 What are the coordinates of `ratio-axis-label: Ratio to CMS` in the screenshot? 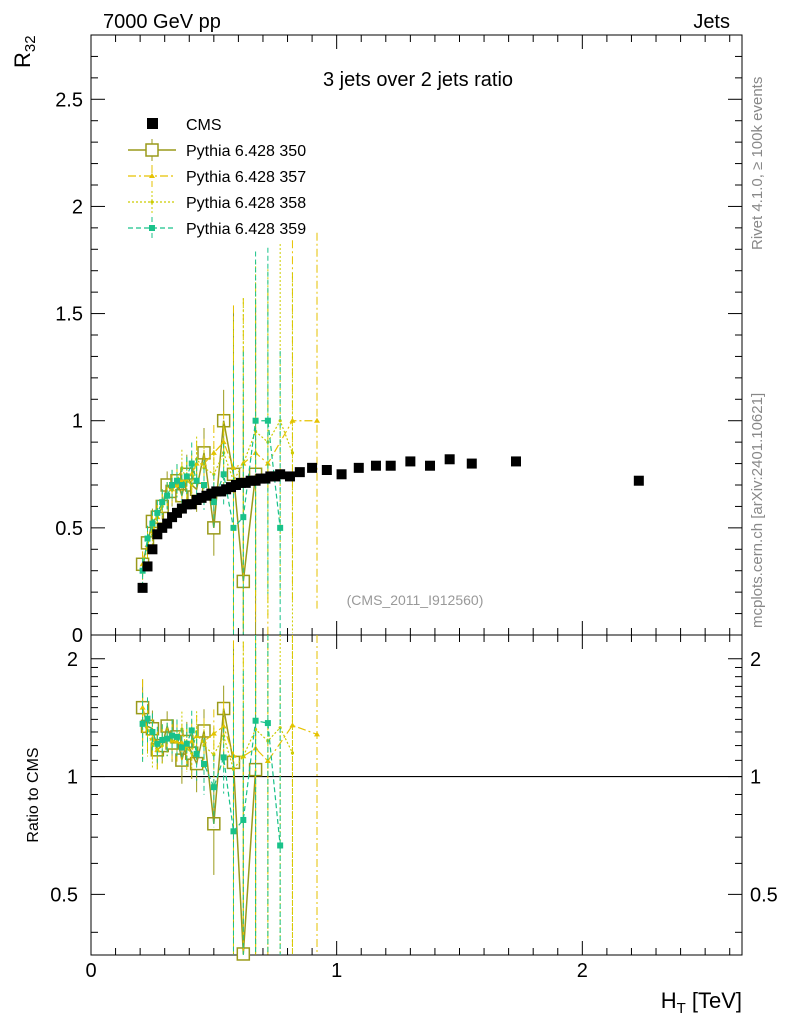 It's located at (33, 794).